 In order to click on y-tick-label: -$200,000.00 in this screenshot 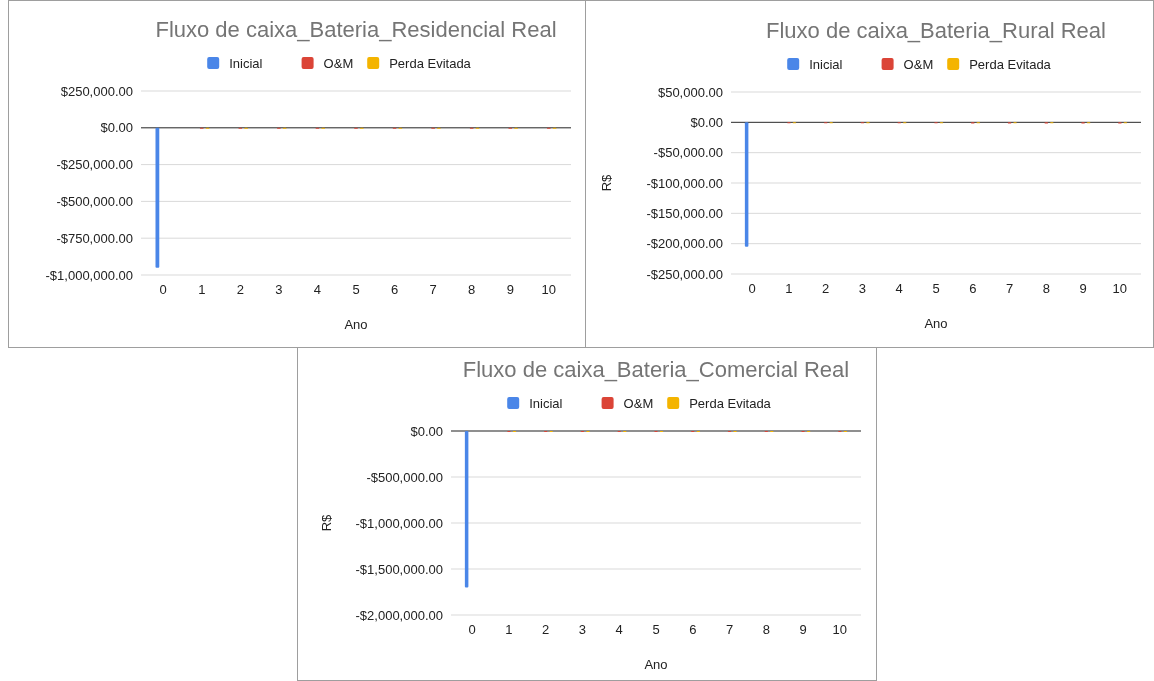, I will do `click(684, 244)`.